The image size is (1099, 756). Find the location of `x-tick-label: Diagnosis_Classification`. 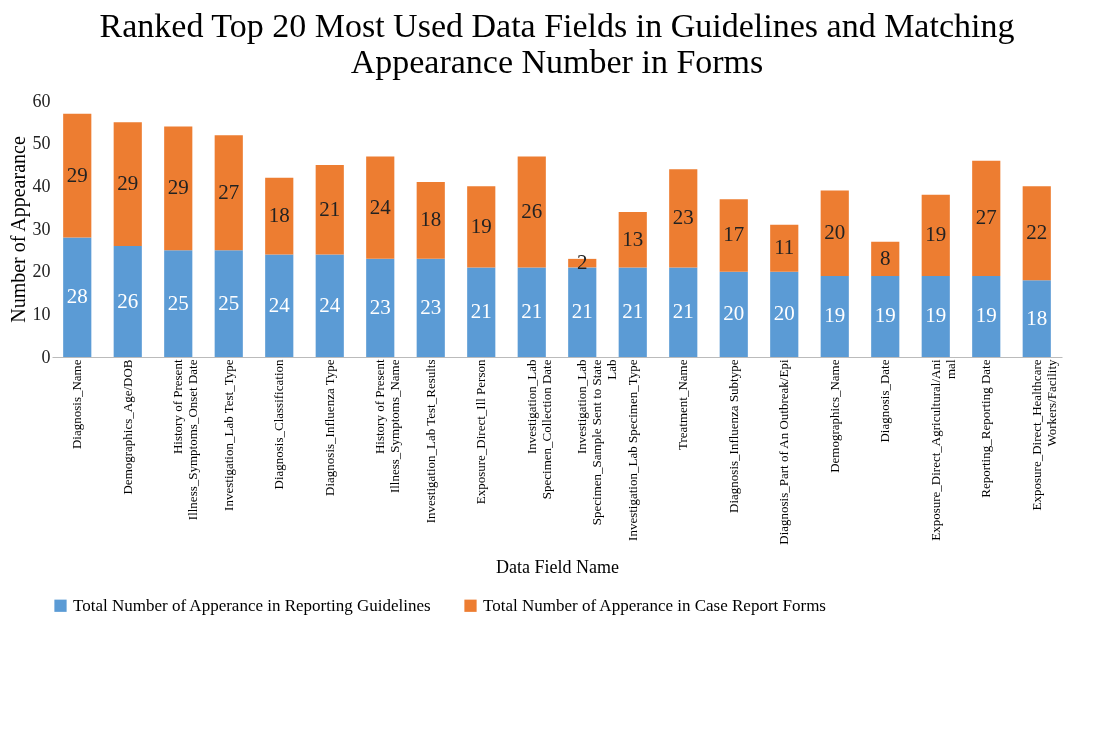

x-tick-label: Diagnosis_Classification is located at coordinates (279, 424).